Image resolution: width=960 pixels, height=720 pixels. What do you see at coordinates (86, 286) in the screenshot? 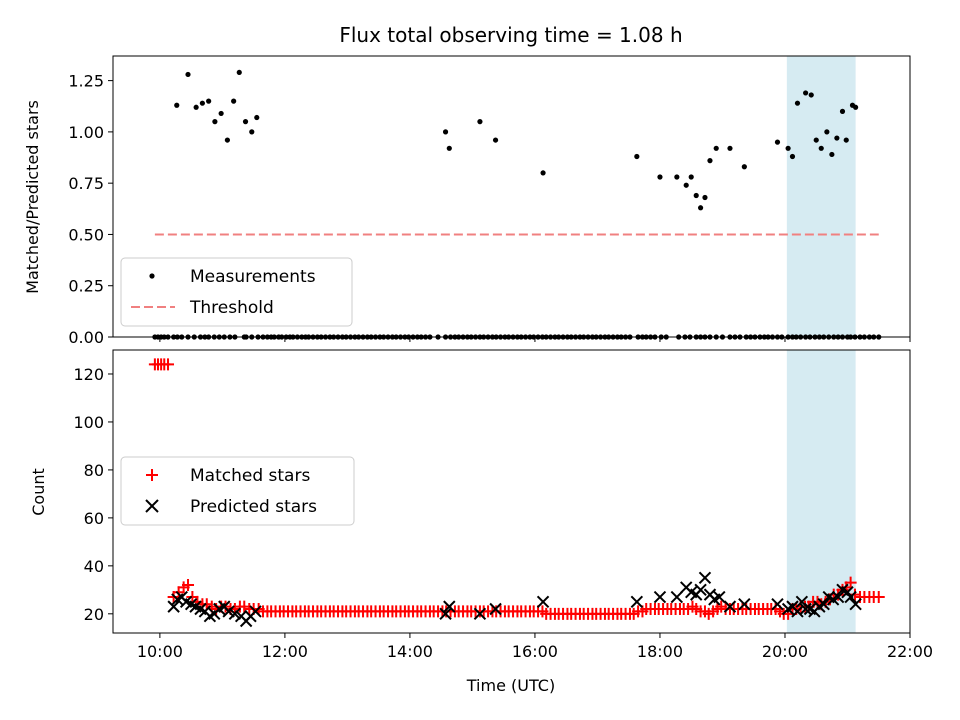
I see `y-tick-label-ratio-1: 0.25` at bounding box center [86, 286].